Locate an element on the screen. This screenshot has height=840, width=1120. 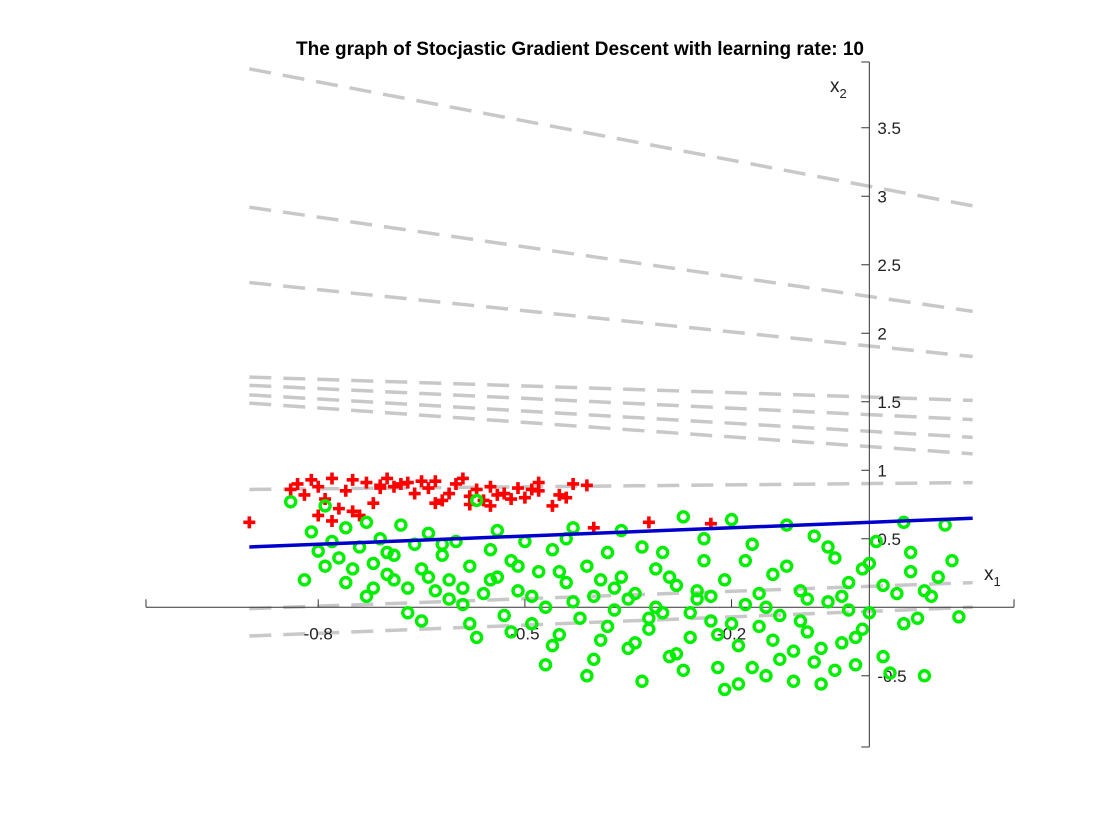
svg-text: x1 is located at coordinates (992, 576).